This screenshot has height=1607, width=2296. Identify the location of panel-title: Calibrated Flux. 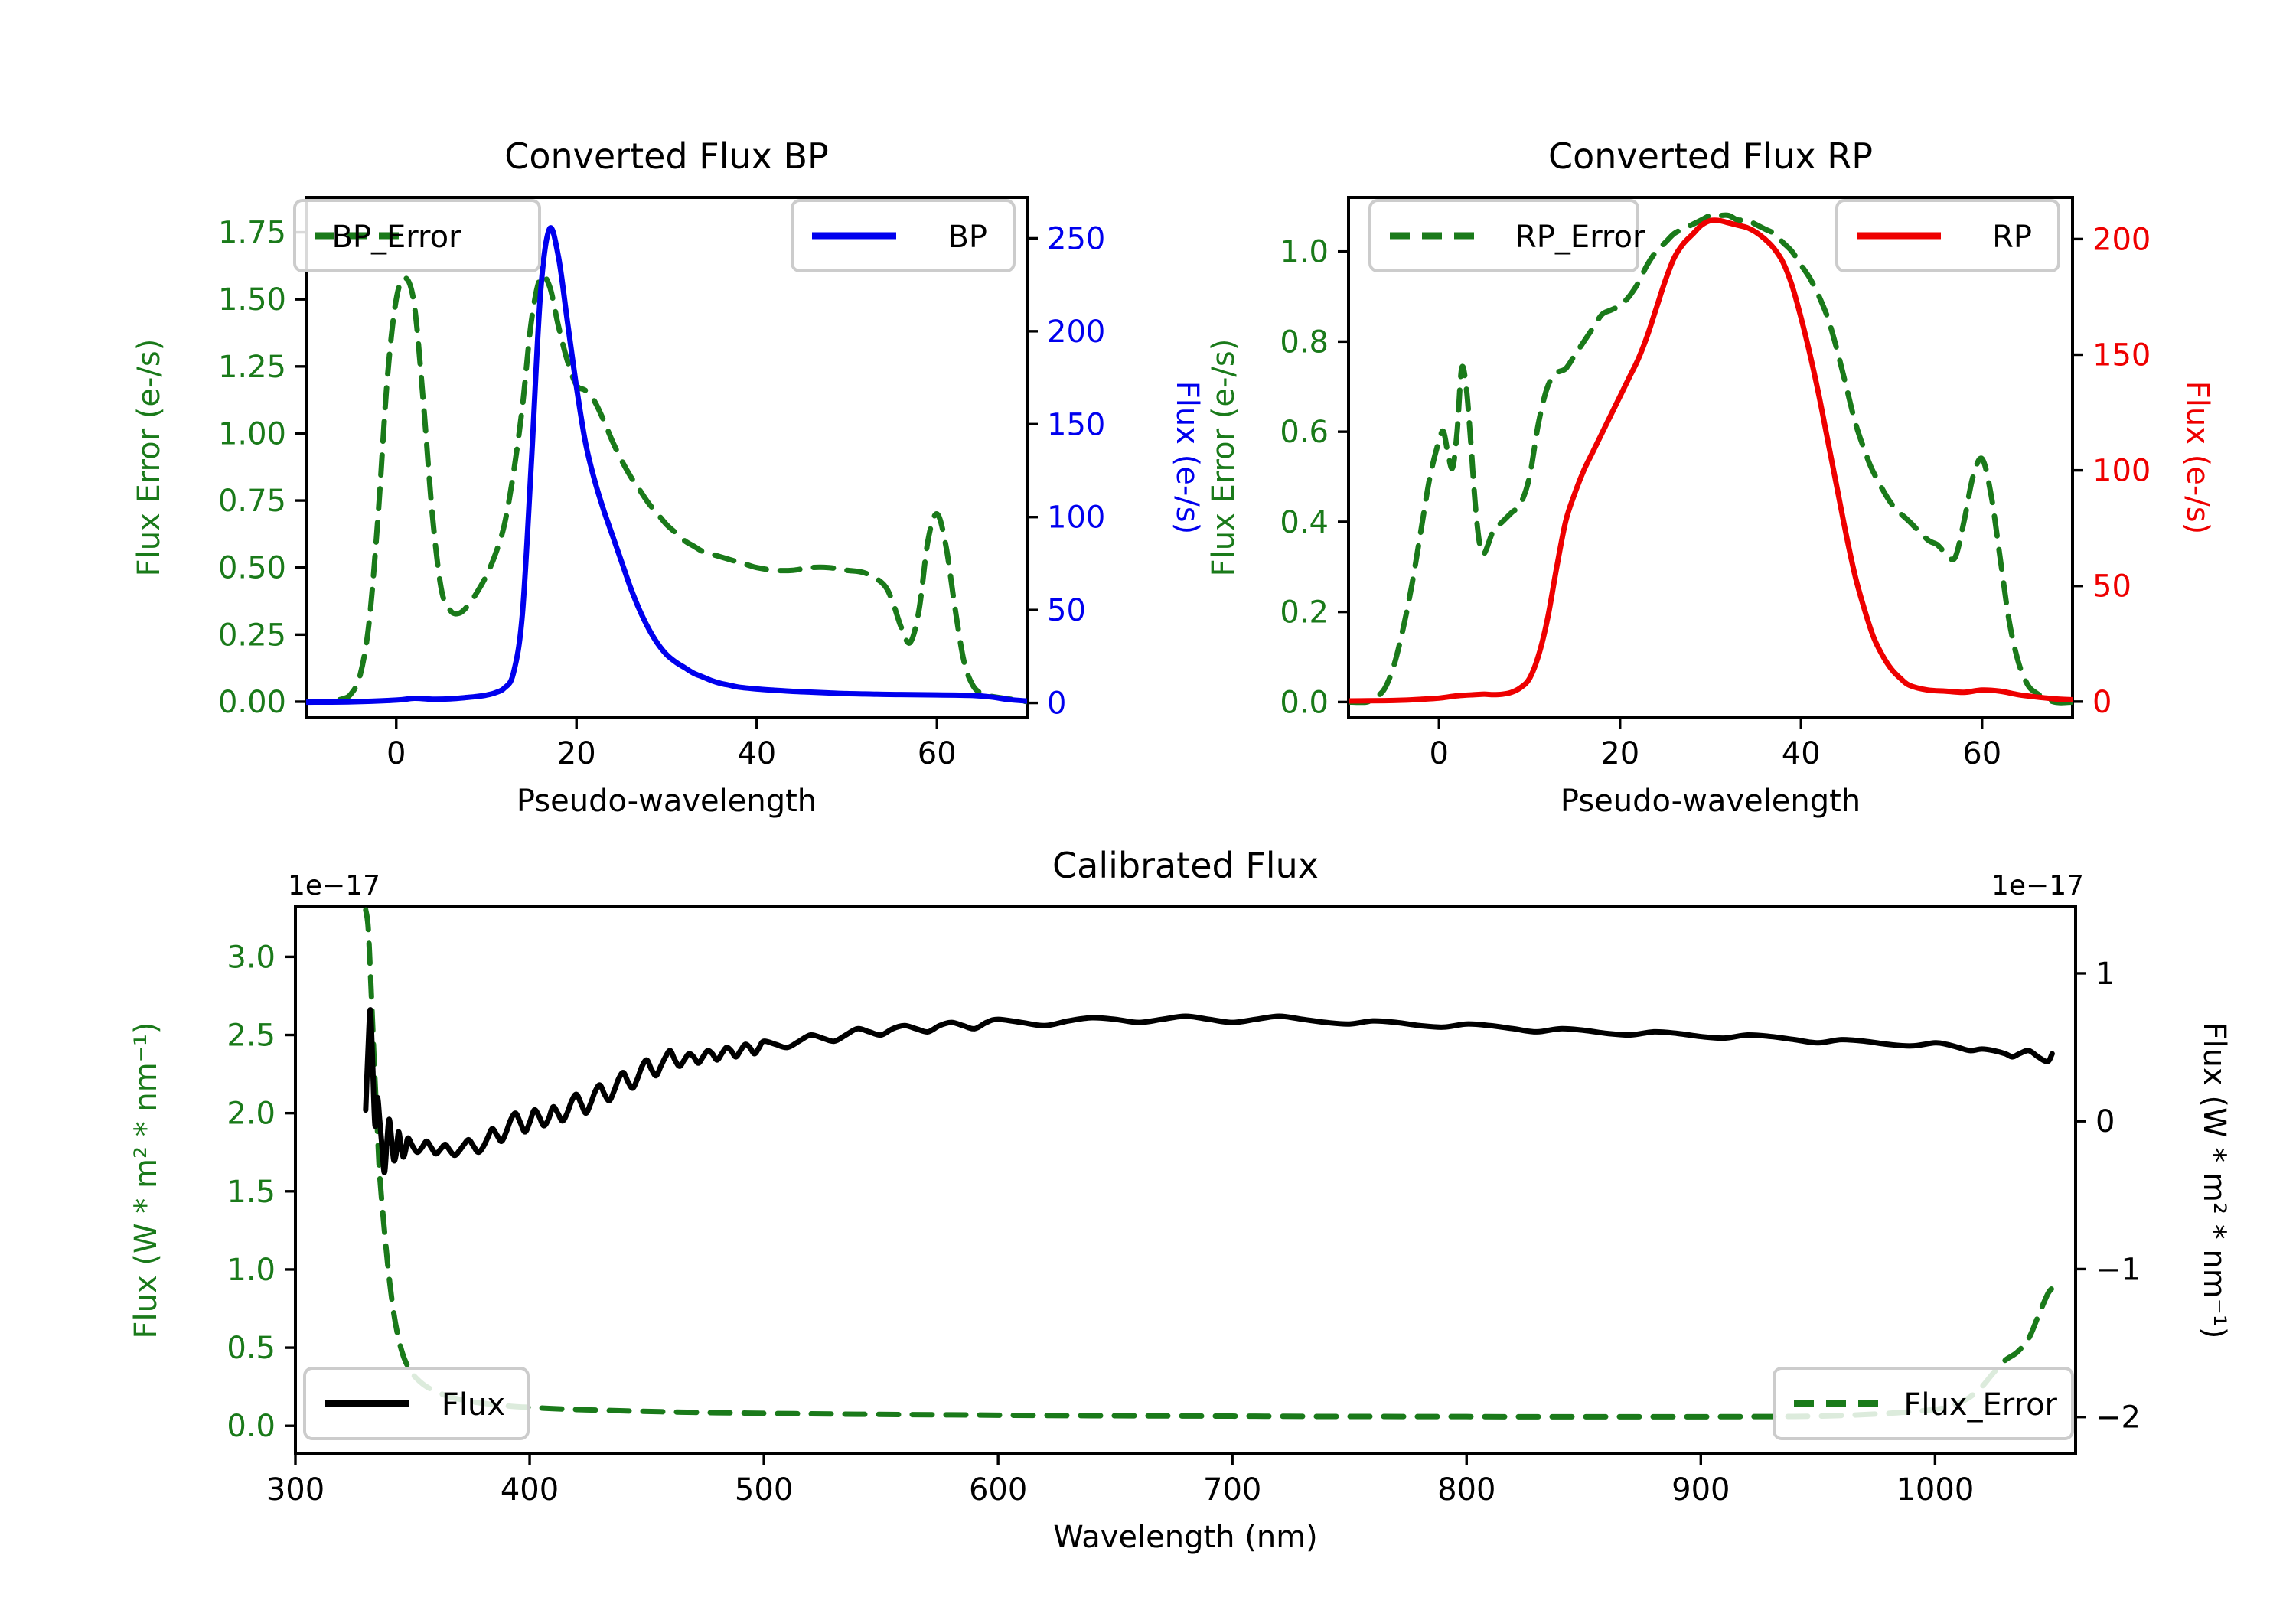
(1185, 865).